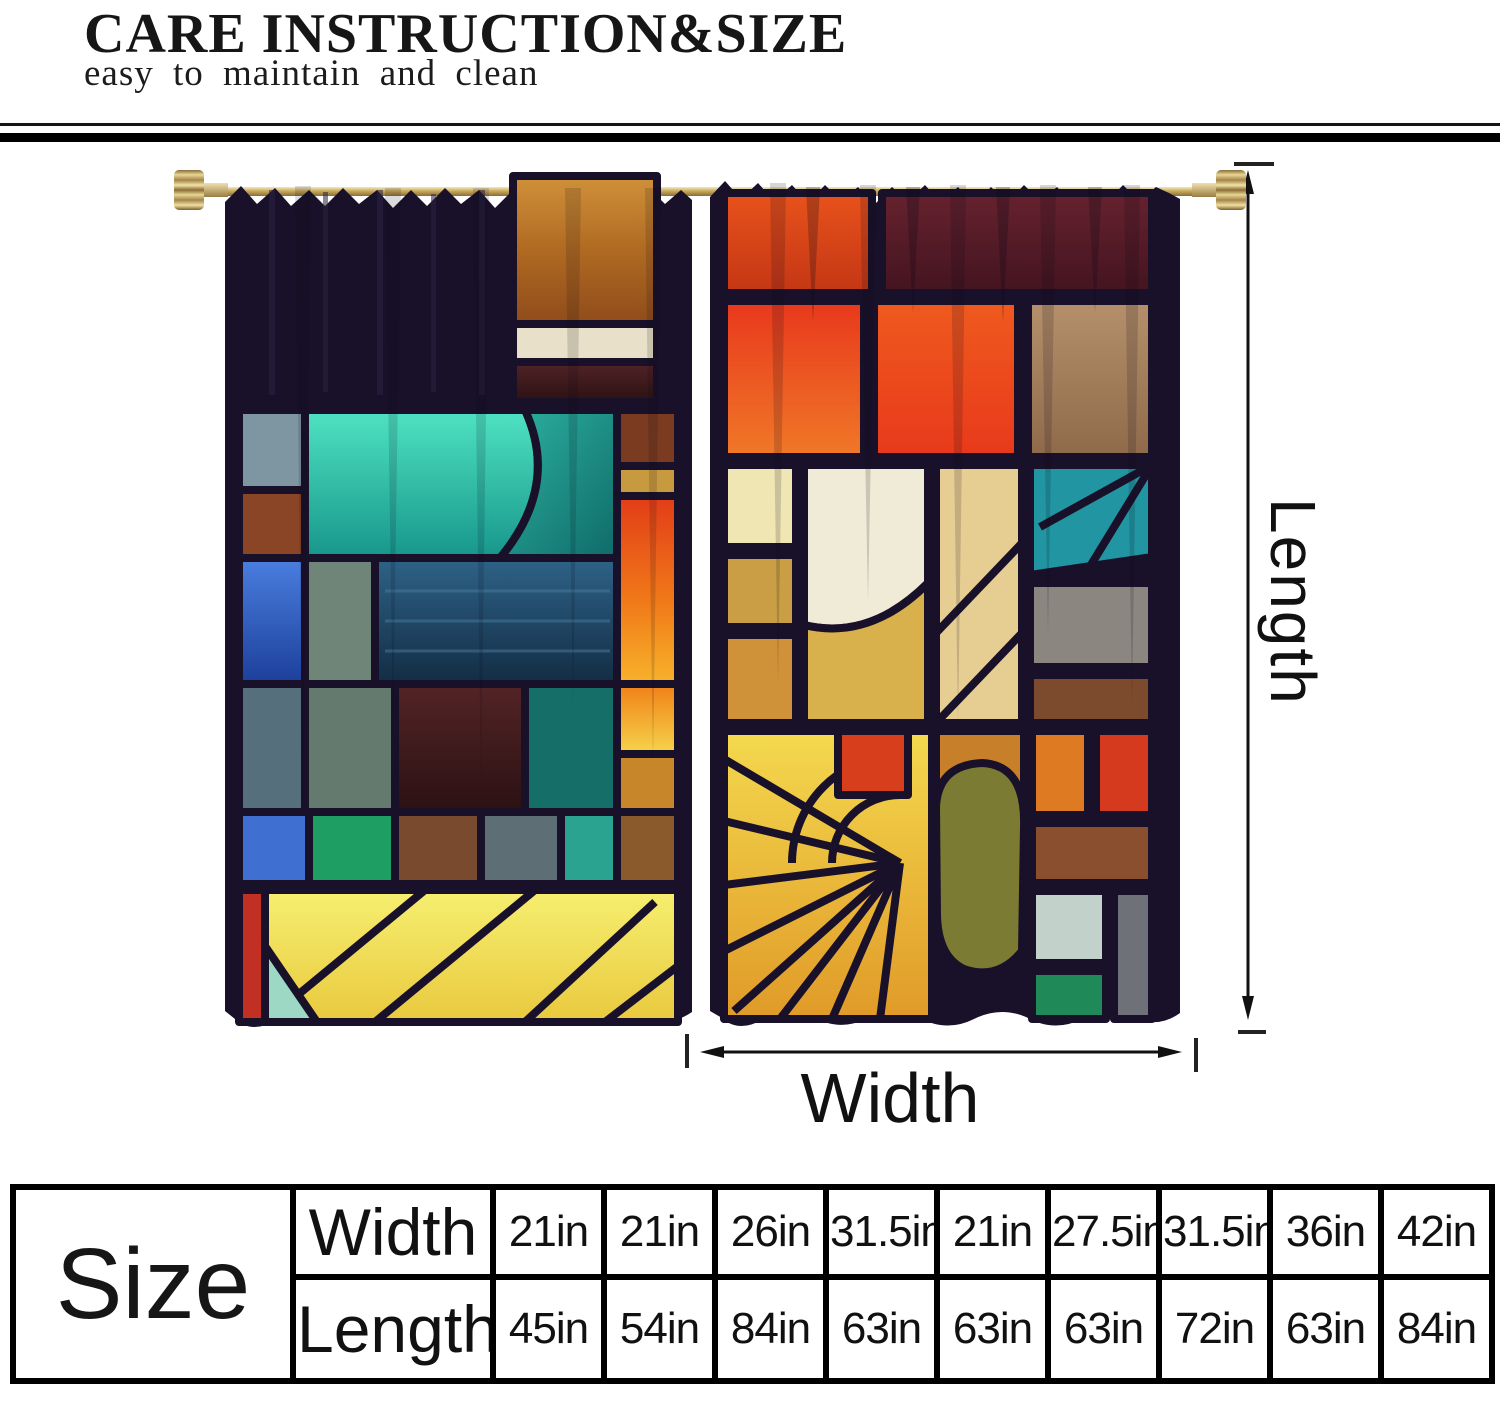 The width and height of the screenshot is (1500, 1401). I want to click on length-value-cell: 72in, so click(1214, 1329).